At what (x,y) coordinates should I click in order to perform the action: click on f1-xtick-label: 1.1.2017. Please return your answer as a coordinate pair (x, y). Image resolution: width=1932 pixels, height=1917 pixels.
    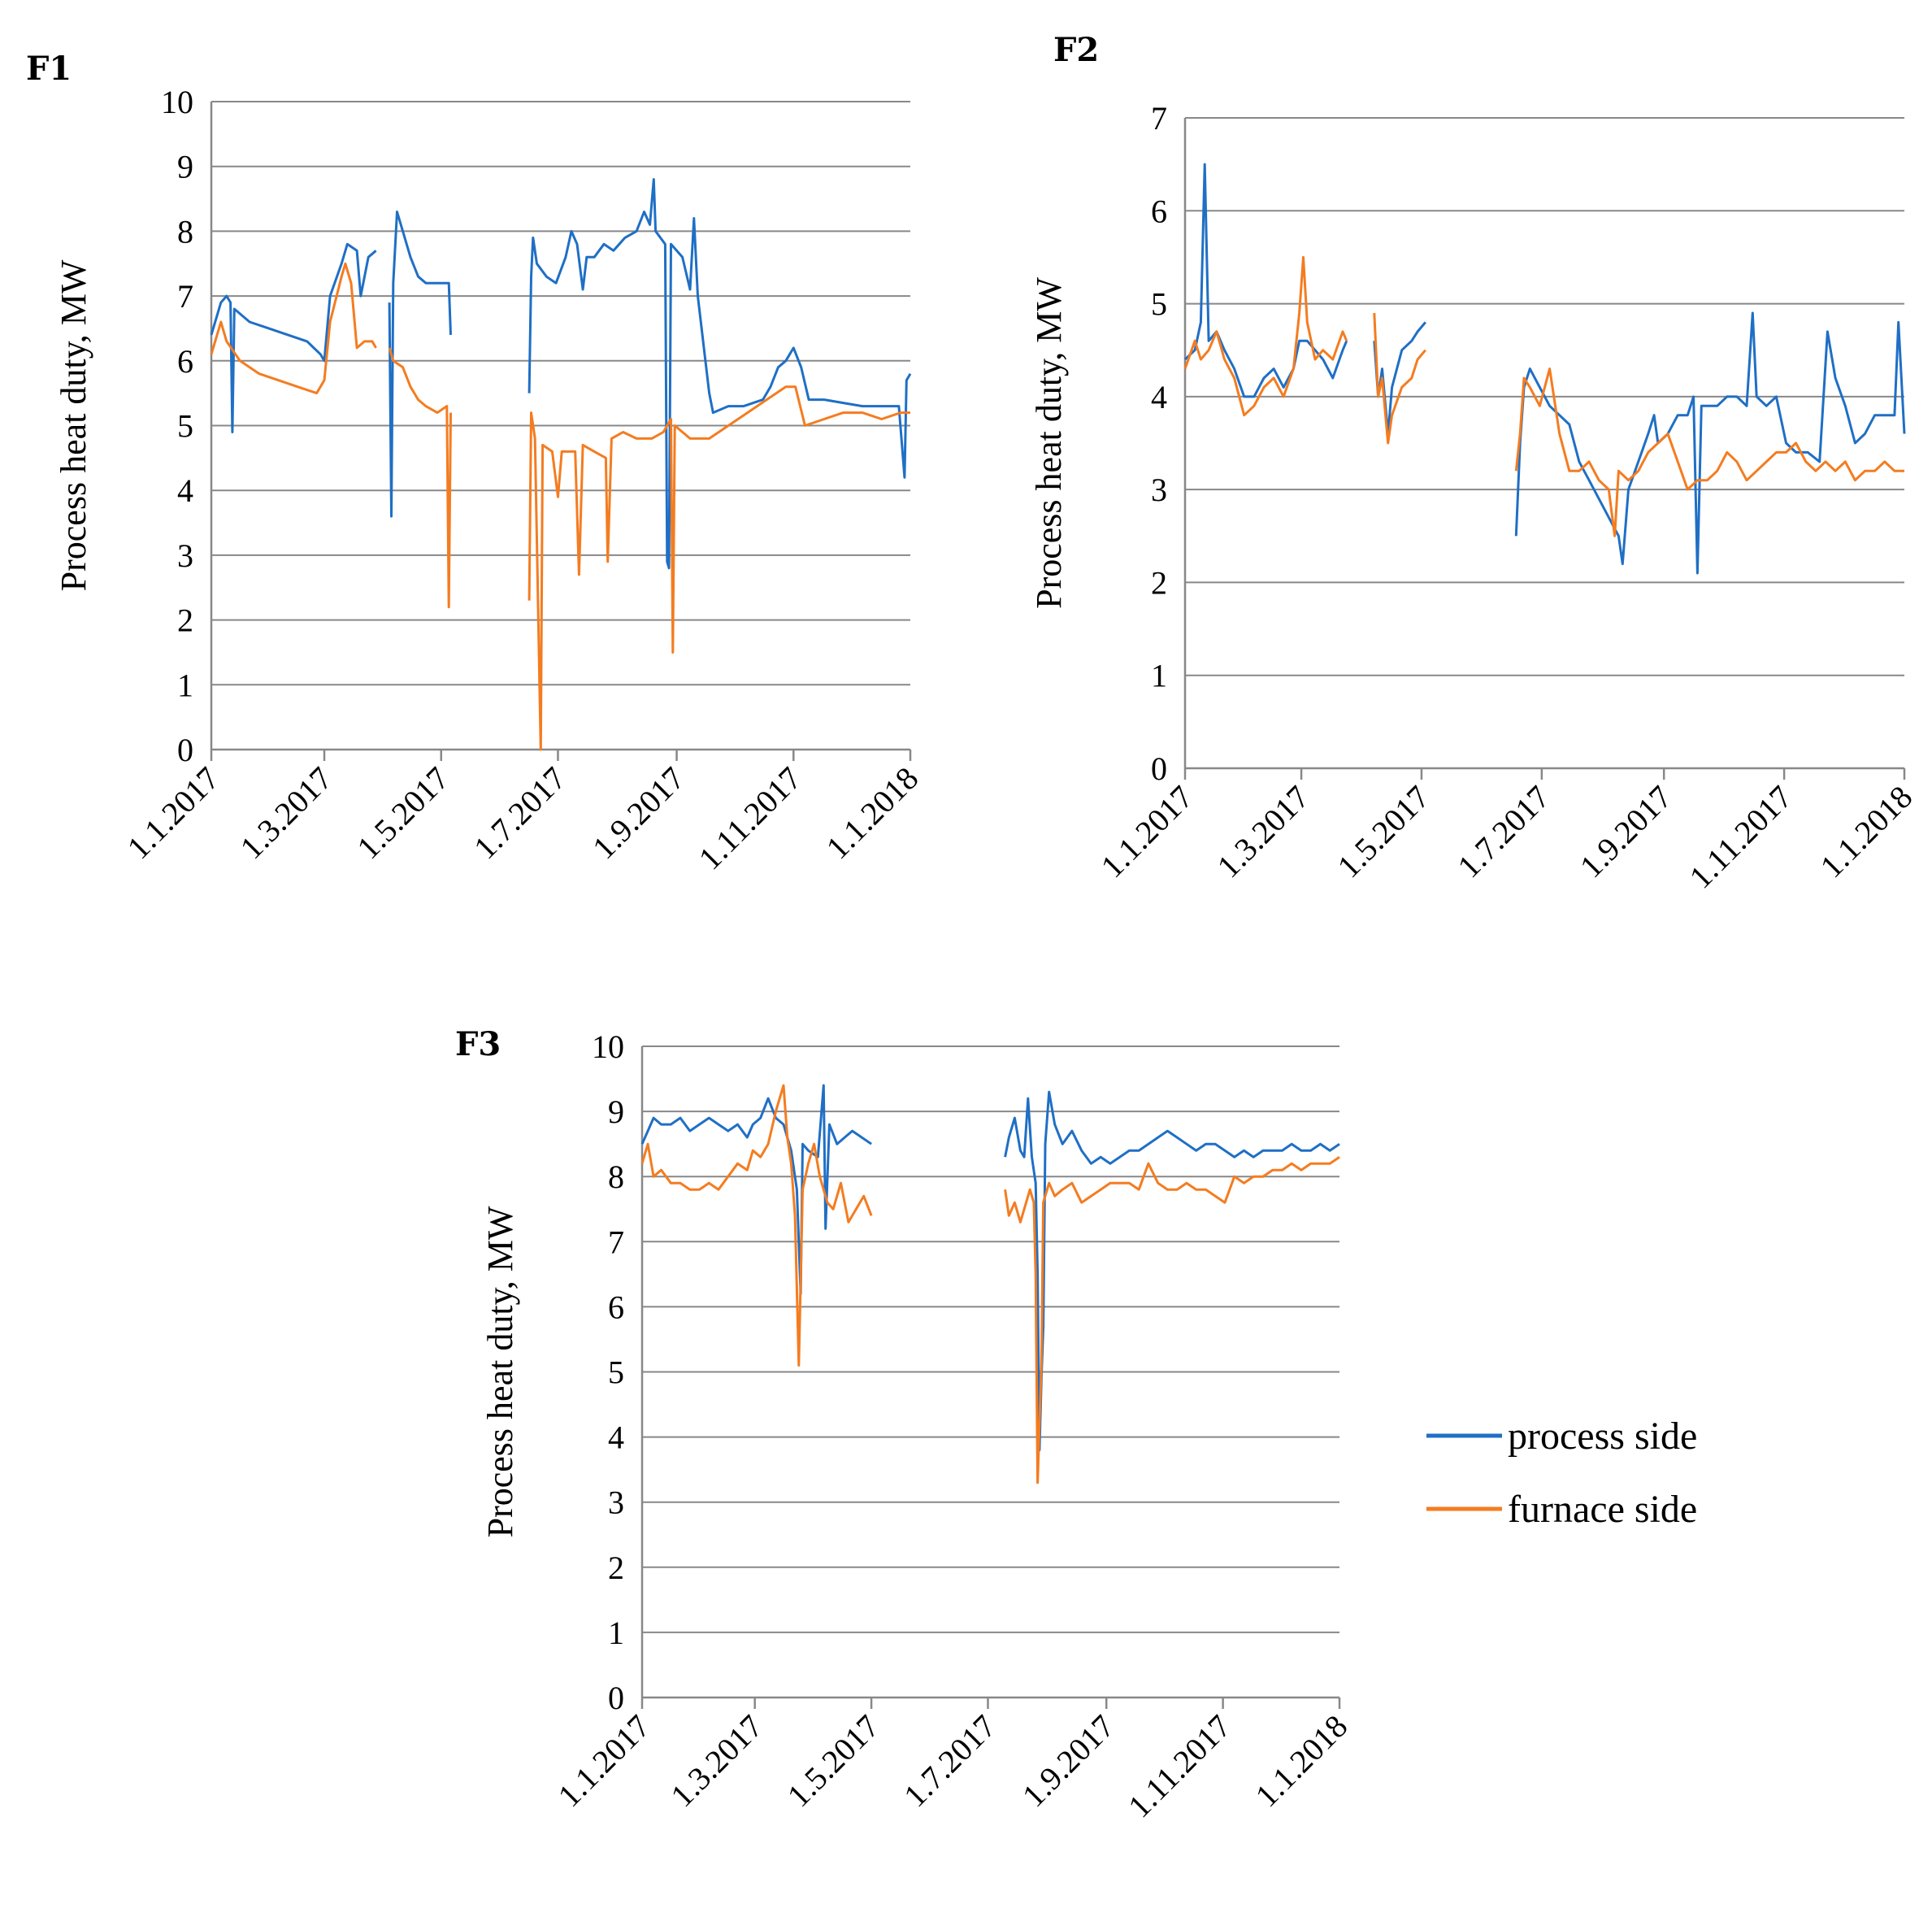
    Looking at the image, I should click on (173, 813).